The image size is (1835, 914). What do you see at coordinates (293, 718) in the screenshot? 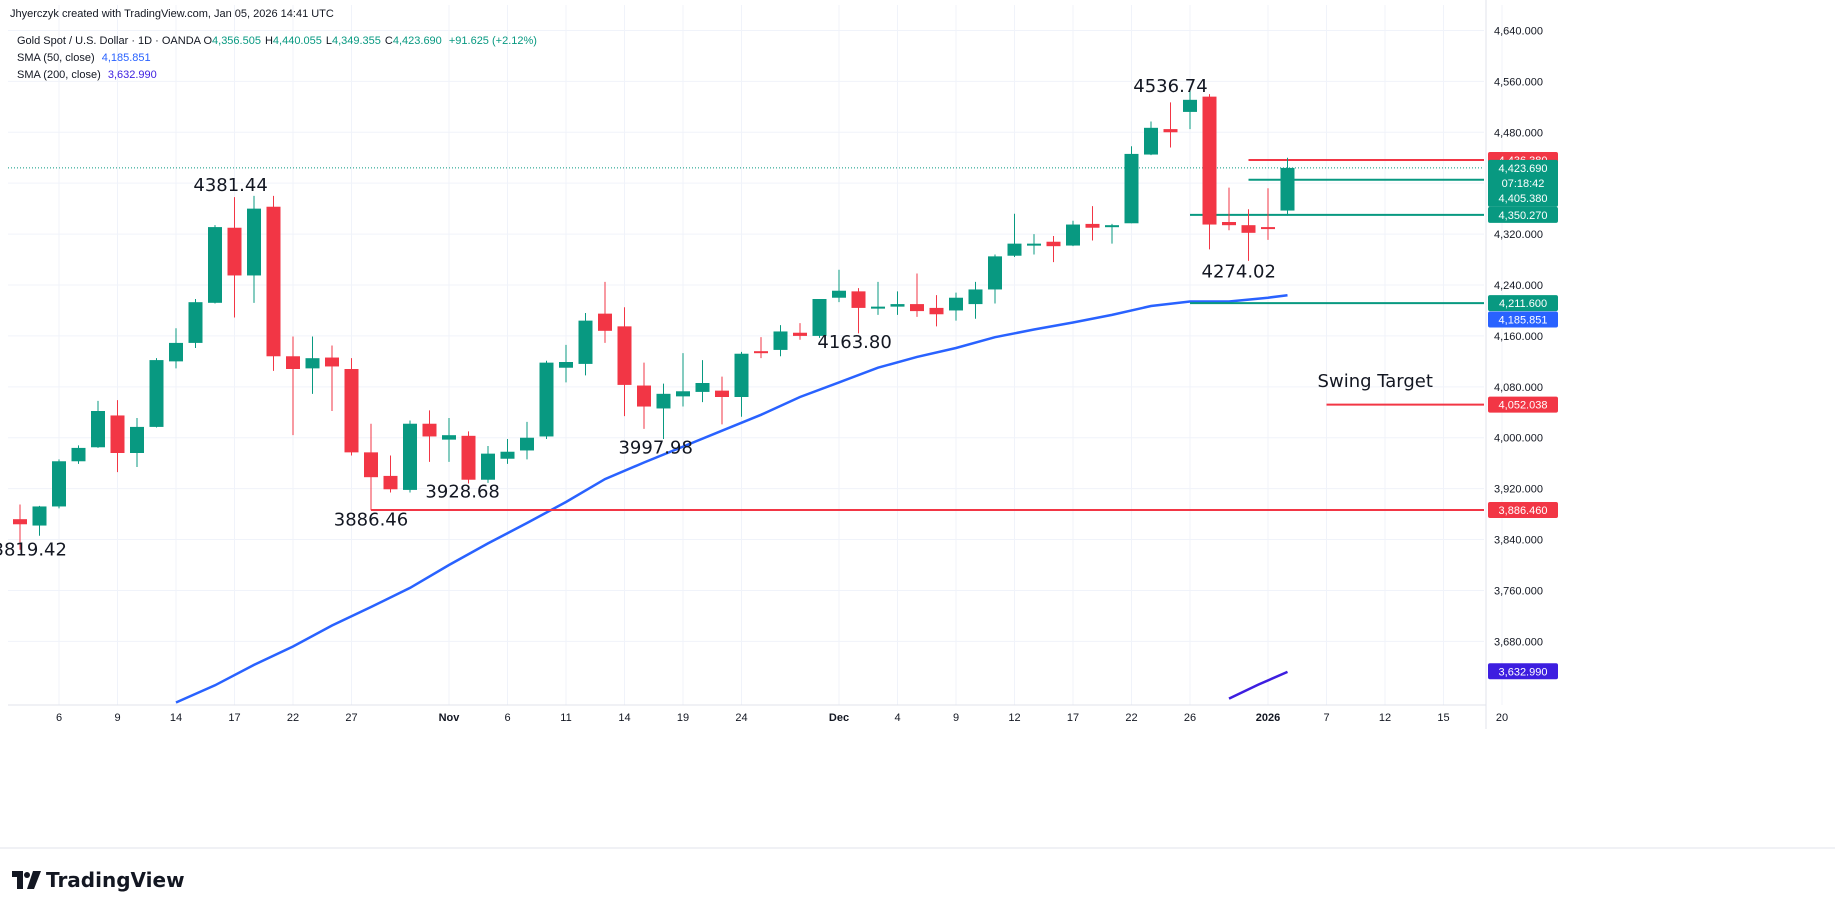
I see `x-tick-label: 22` at bounding box center [293, 718].